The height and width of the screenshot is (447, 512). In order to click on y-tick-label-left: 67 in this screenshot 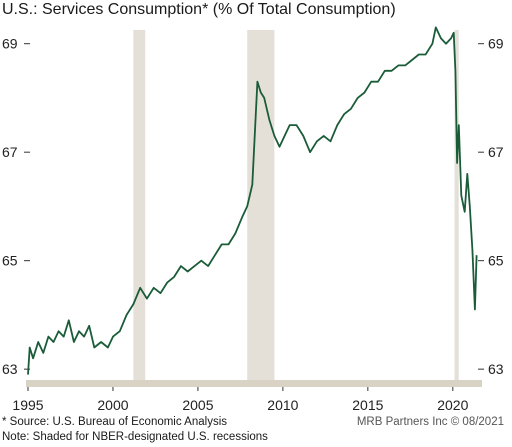, I will do `click(10, 152)`.